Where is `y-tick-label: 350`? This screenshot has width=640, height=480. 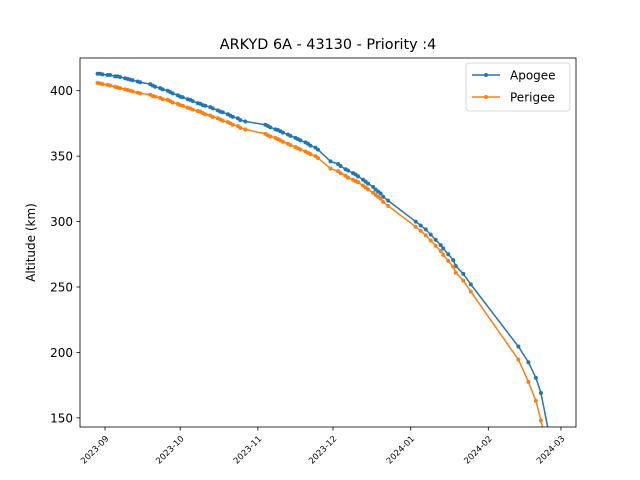
y-tick-label: 350 is located at coordinates (61, 157).